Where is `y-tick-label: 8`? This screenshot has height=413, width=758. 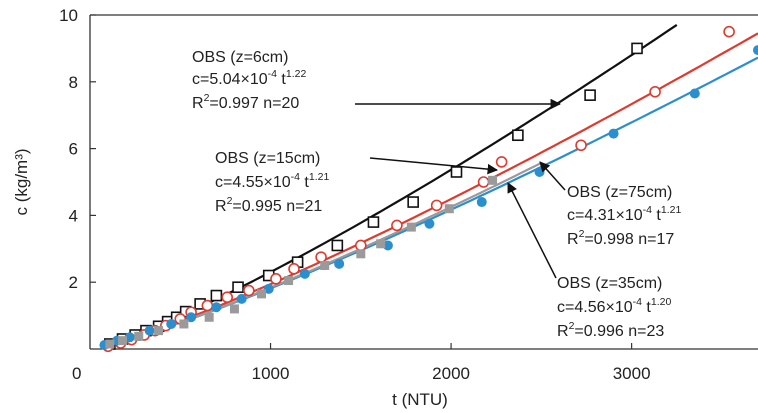 y-tick-label: 8 is located at coordinates (73, 82).